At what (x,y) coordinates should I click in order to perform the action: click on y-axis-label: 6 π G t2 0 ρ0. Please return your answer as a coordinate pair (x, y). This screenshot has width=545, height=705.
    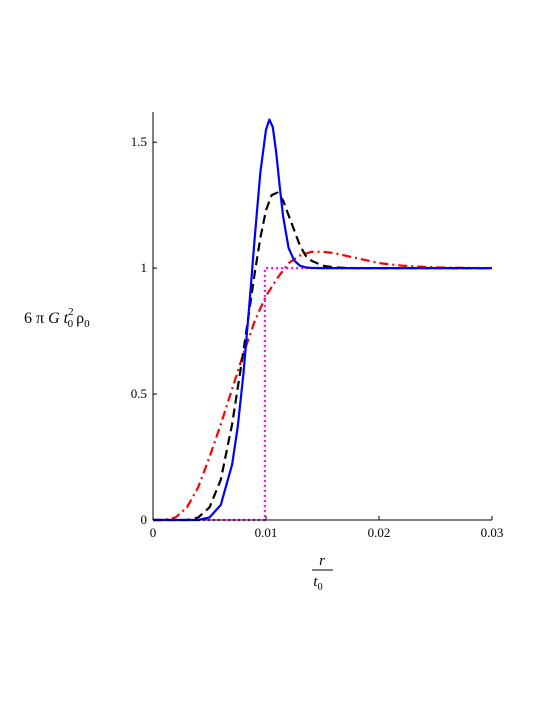
    Looking at the image, I should click on (57, 318).